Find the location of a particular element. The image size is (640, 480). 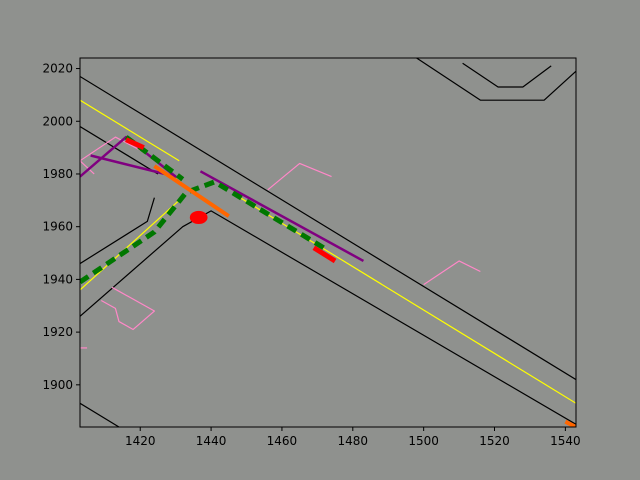

y-tick-label: 1940 is located at coordinates (57, 279).